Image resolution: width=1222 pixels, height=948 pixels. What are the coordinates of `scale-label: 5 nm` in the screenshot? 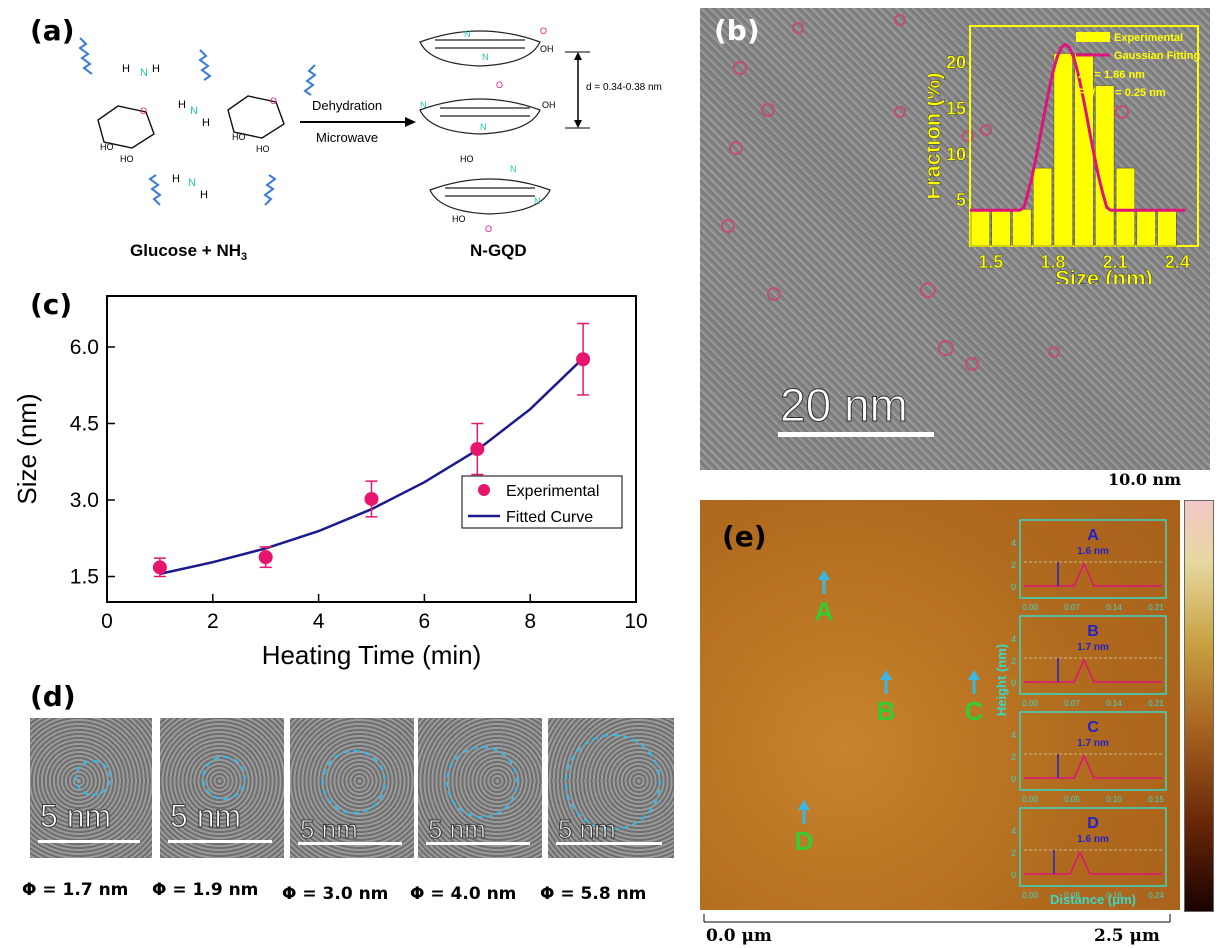 It's located at (329, 829).